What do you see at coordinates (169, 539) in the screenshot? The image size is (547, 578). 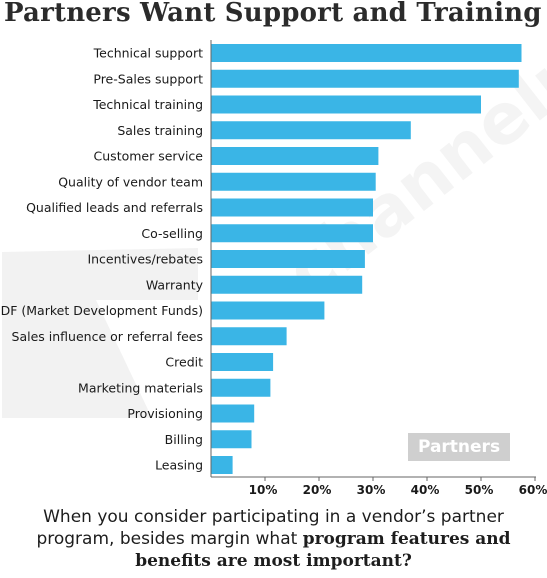 I see `caption-line-2-plain: program, besides margin what` at bounding box center [169, 539].